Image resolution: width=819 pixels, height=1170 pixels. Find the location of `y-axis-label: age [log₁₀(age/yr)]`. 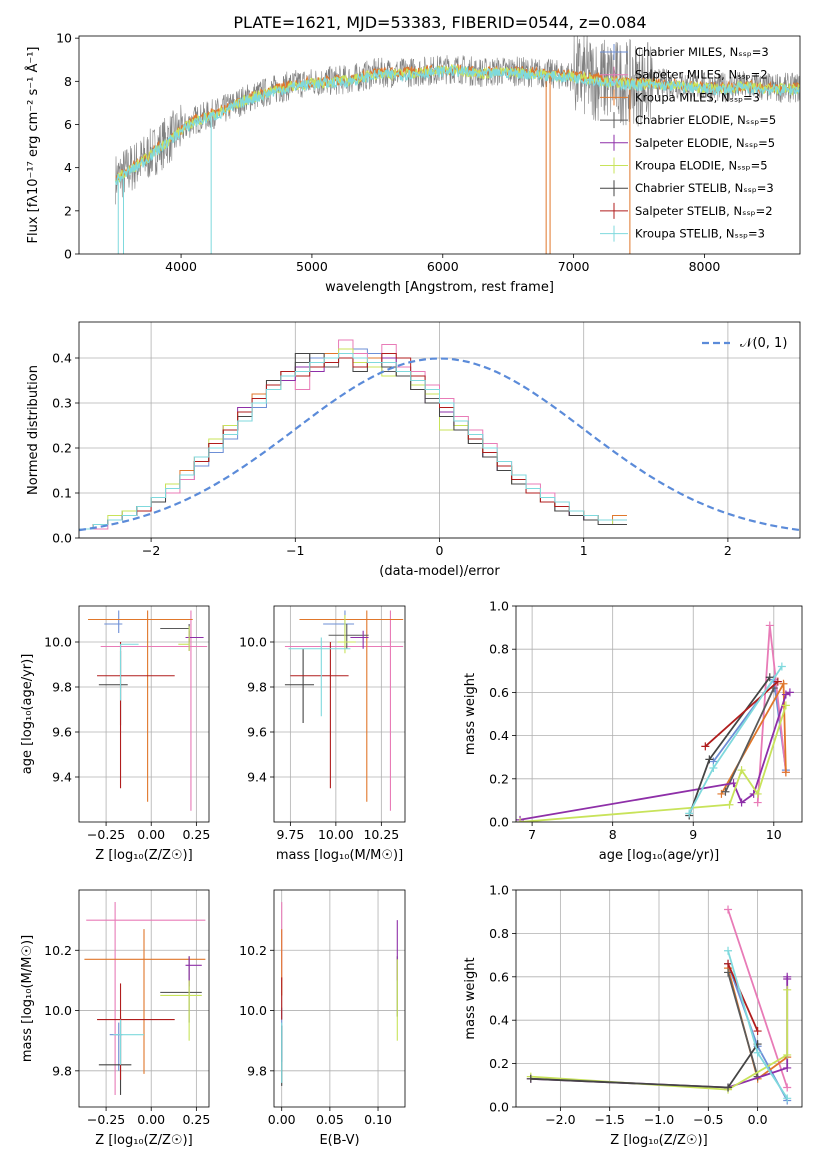

y-axis-label: age [log₁₀(age/yr)] is located at coordinates (27, 714).